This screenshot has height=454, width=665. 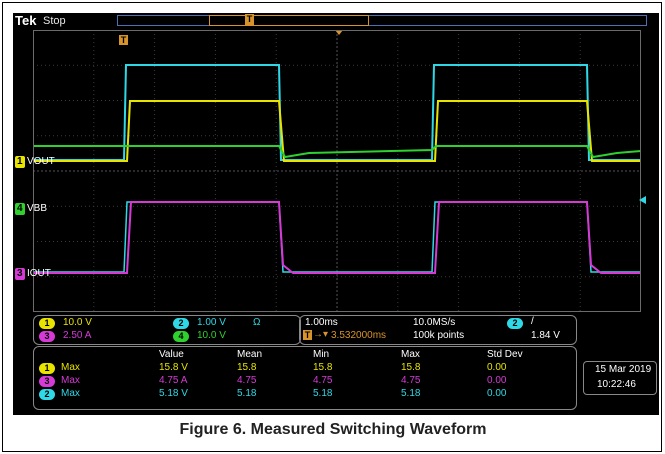 What do you see at coordinates (337, 131) in the screenshot?
I see `ch1-trace` at bounding box center [337, 131].